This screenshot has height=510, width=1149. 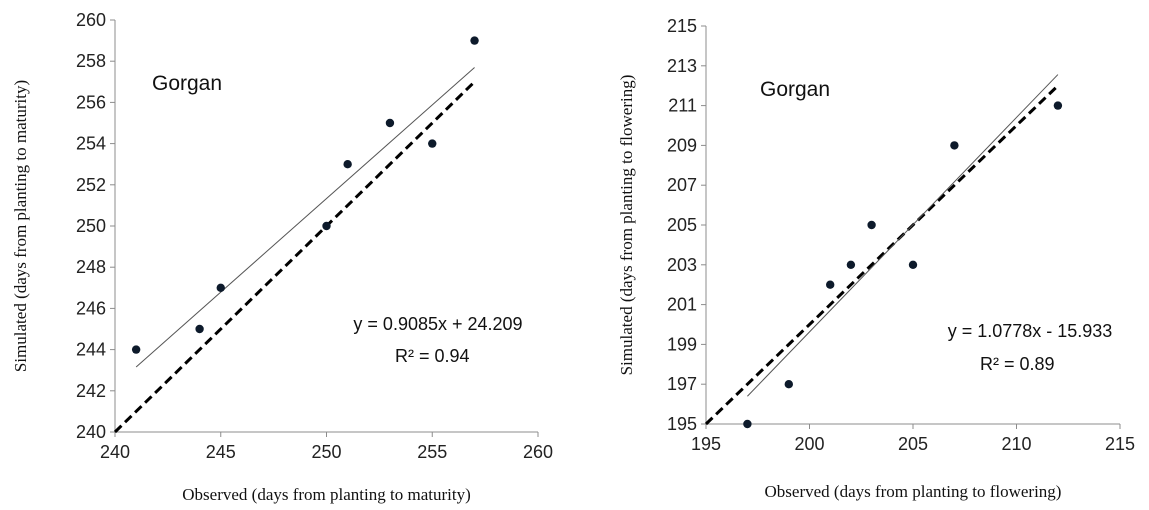 I want to click on y-tick-label: 215, so click(x=682, y=26).